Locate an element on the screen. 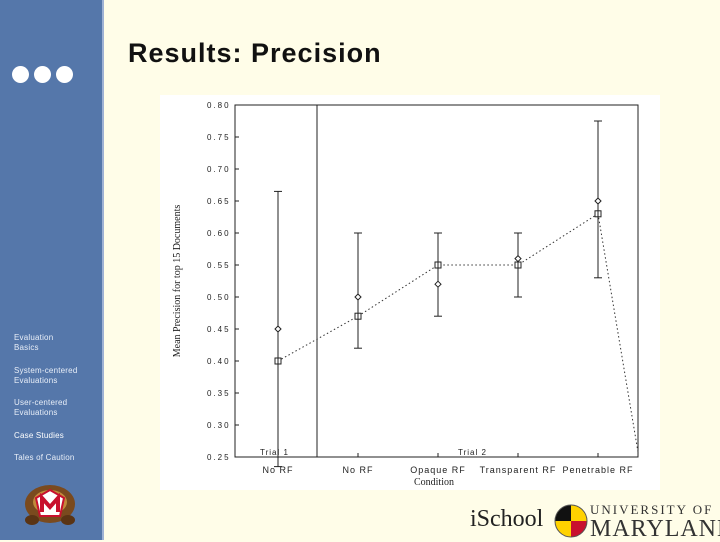 This screenshot has width=720, height=542. y-axis-label: Mean Precision for top 15 Documents is located at coordinates (177, 281).